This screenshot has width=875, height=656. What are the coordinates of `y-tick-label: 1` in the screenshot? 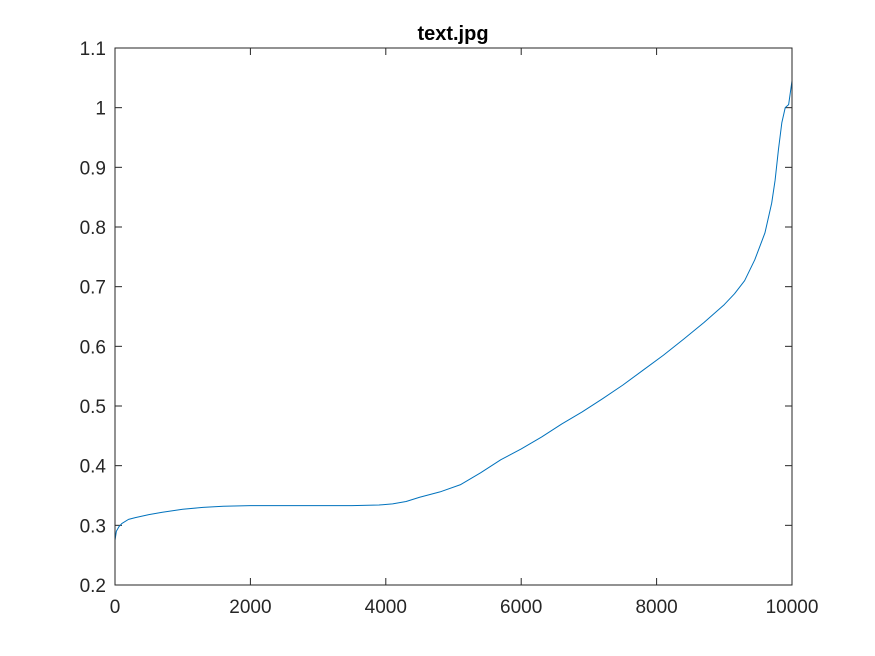 It's located at (100, 109).